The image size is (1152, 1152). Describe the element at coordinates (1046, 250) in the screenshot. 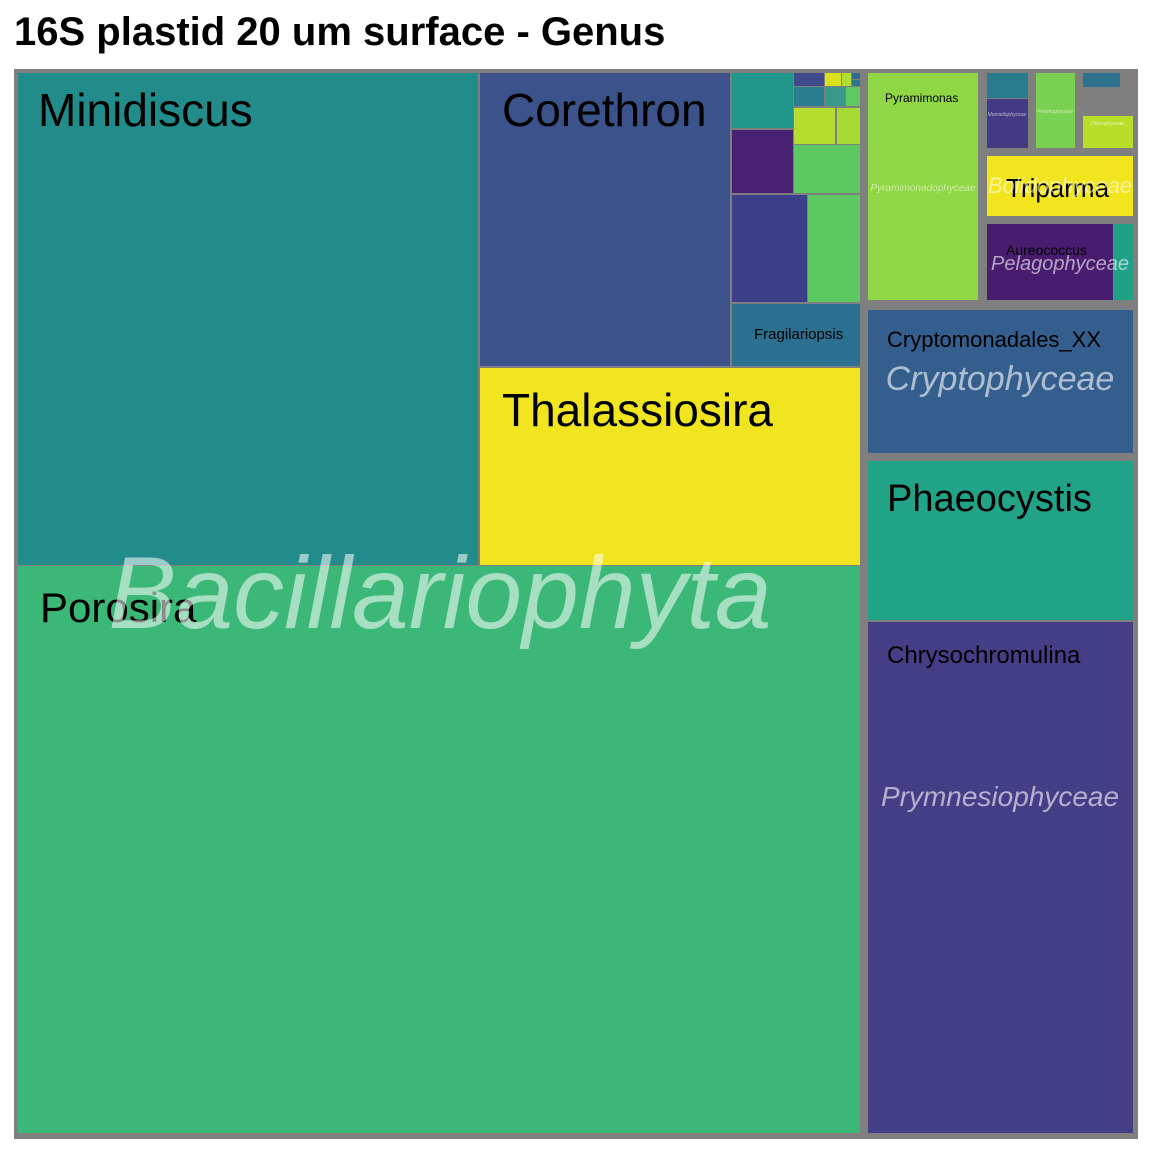

I see `tile-label-aureococcus: Aureococcus` at that location.